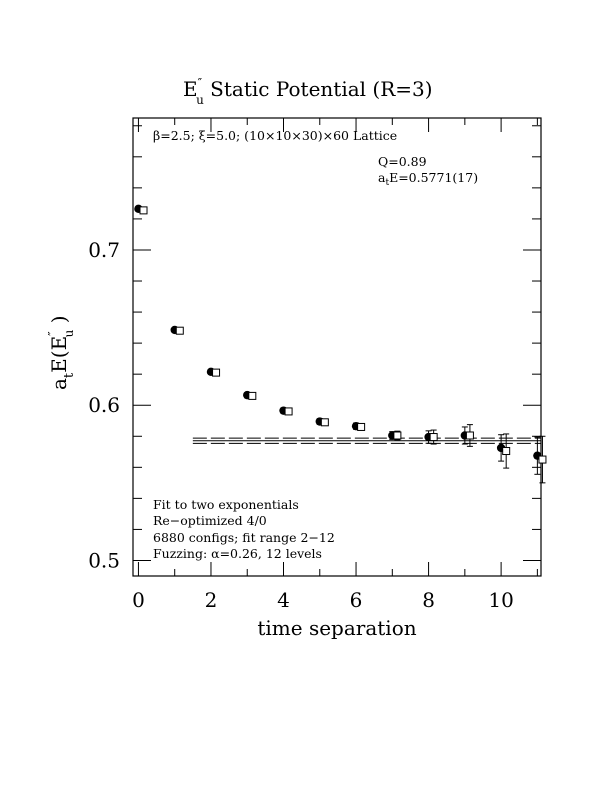 The height and width of the screenshot is (792, 612). What do you see at coordinates (104, 560) in the screenshot?
I see `y-tick-label: 0.5` at bounding box center [104, 560].